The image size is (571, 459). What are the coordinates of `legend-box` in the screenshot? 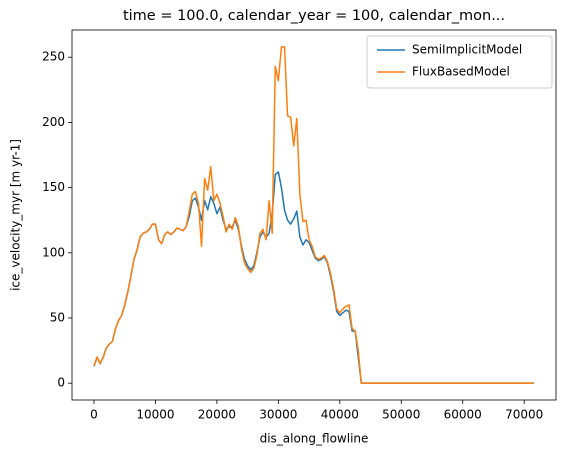 It's located at (459, 62).